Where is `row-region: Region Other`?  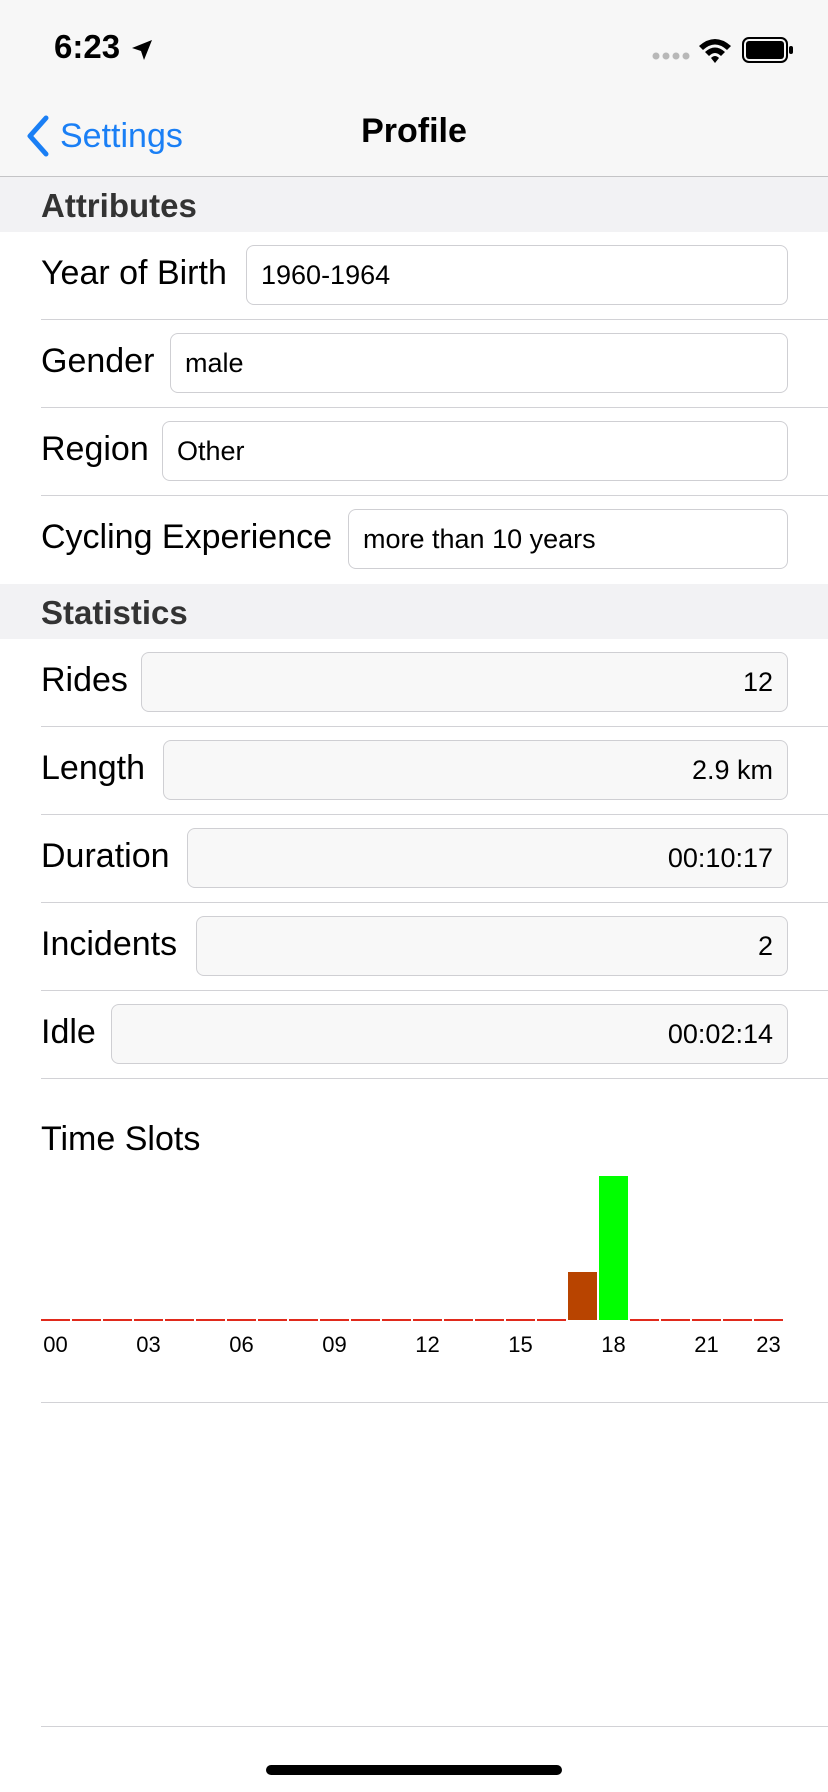
row-region: Region Other is located at coordinates (434, 452).